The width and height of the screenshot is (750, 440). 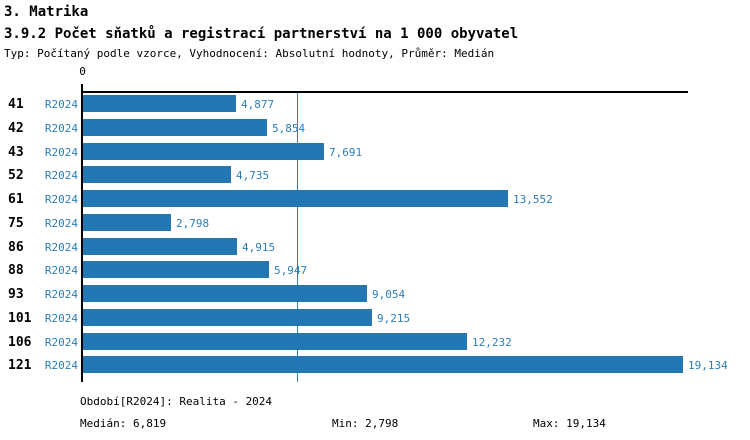 What do you see at coordinates (533, 199) in the screenshot?
I see `value-label: 13,552` at bounding box center [533, 199].